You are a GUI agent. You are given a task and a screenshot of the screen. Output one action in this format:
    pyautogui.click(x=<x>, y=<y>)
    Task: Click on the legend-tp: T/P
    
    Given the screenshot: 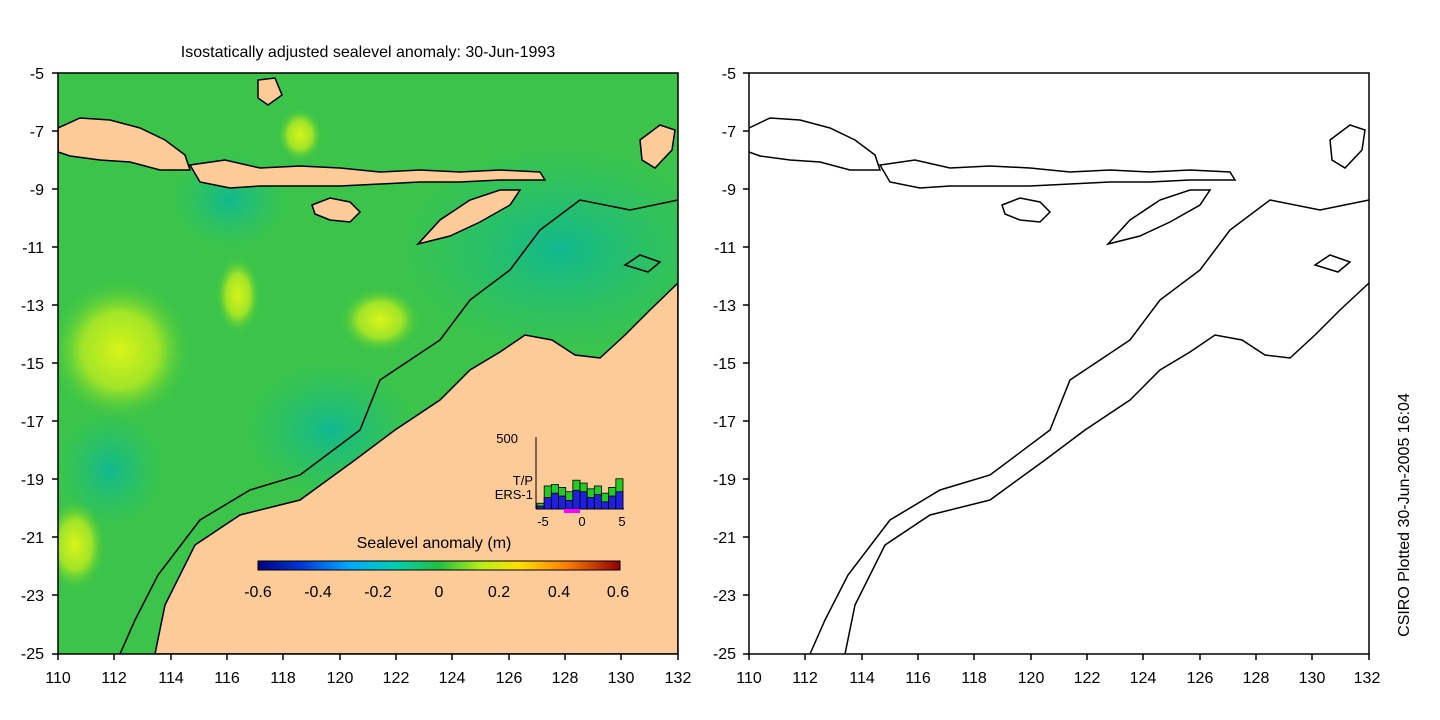 What is the action you would take?
    pyautogui.click(x=523, y=480)
    